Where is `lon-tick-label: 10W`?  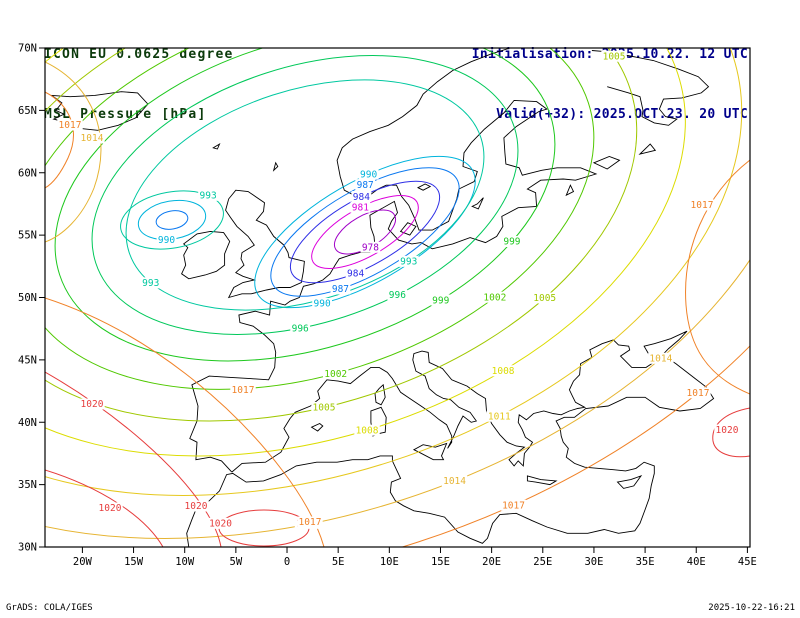 lon-tick-label: 10W is located at coordinates (185, 562).